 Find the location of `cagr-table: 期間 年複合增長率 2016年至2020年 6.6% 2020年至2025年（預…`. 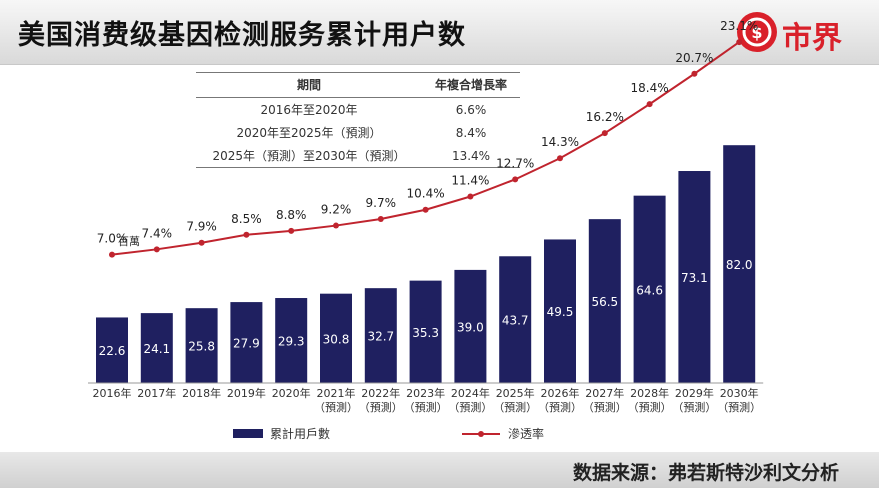

cagr-table: 期間 年複合增長率 2016年至2020年 6.6% 2020年至2025年（預… is located at coordinates (358, 120).